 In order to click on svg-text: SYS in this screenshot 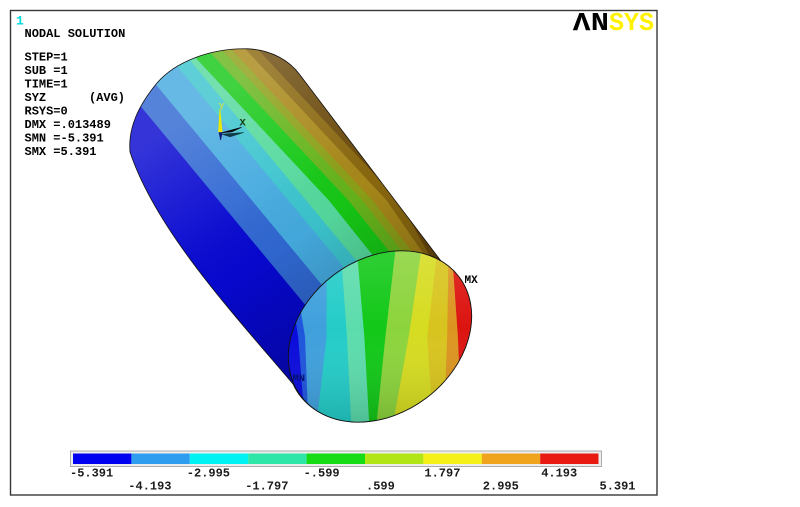, I will do `click(631, 23)`.